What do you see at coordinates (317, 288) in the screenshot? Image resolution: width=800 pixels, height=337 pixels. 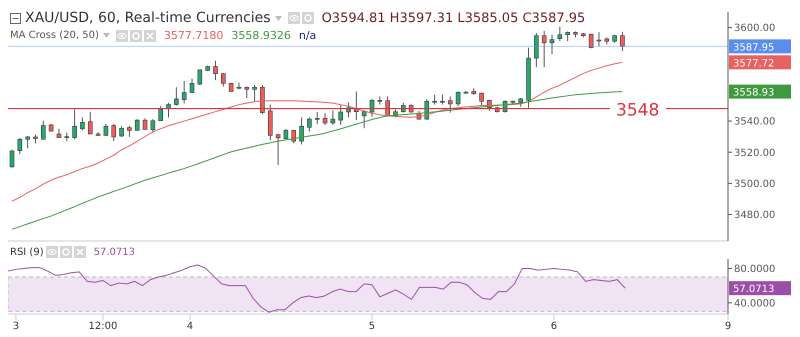 I see `line-series` at bounding box center [317, 288].